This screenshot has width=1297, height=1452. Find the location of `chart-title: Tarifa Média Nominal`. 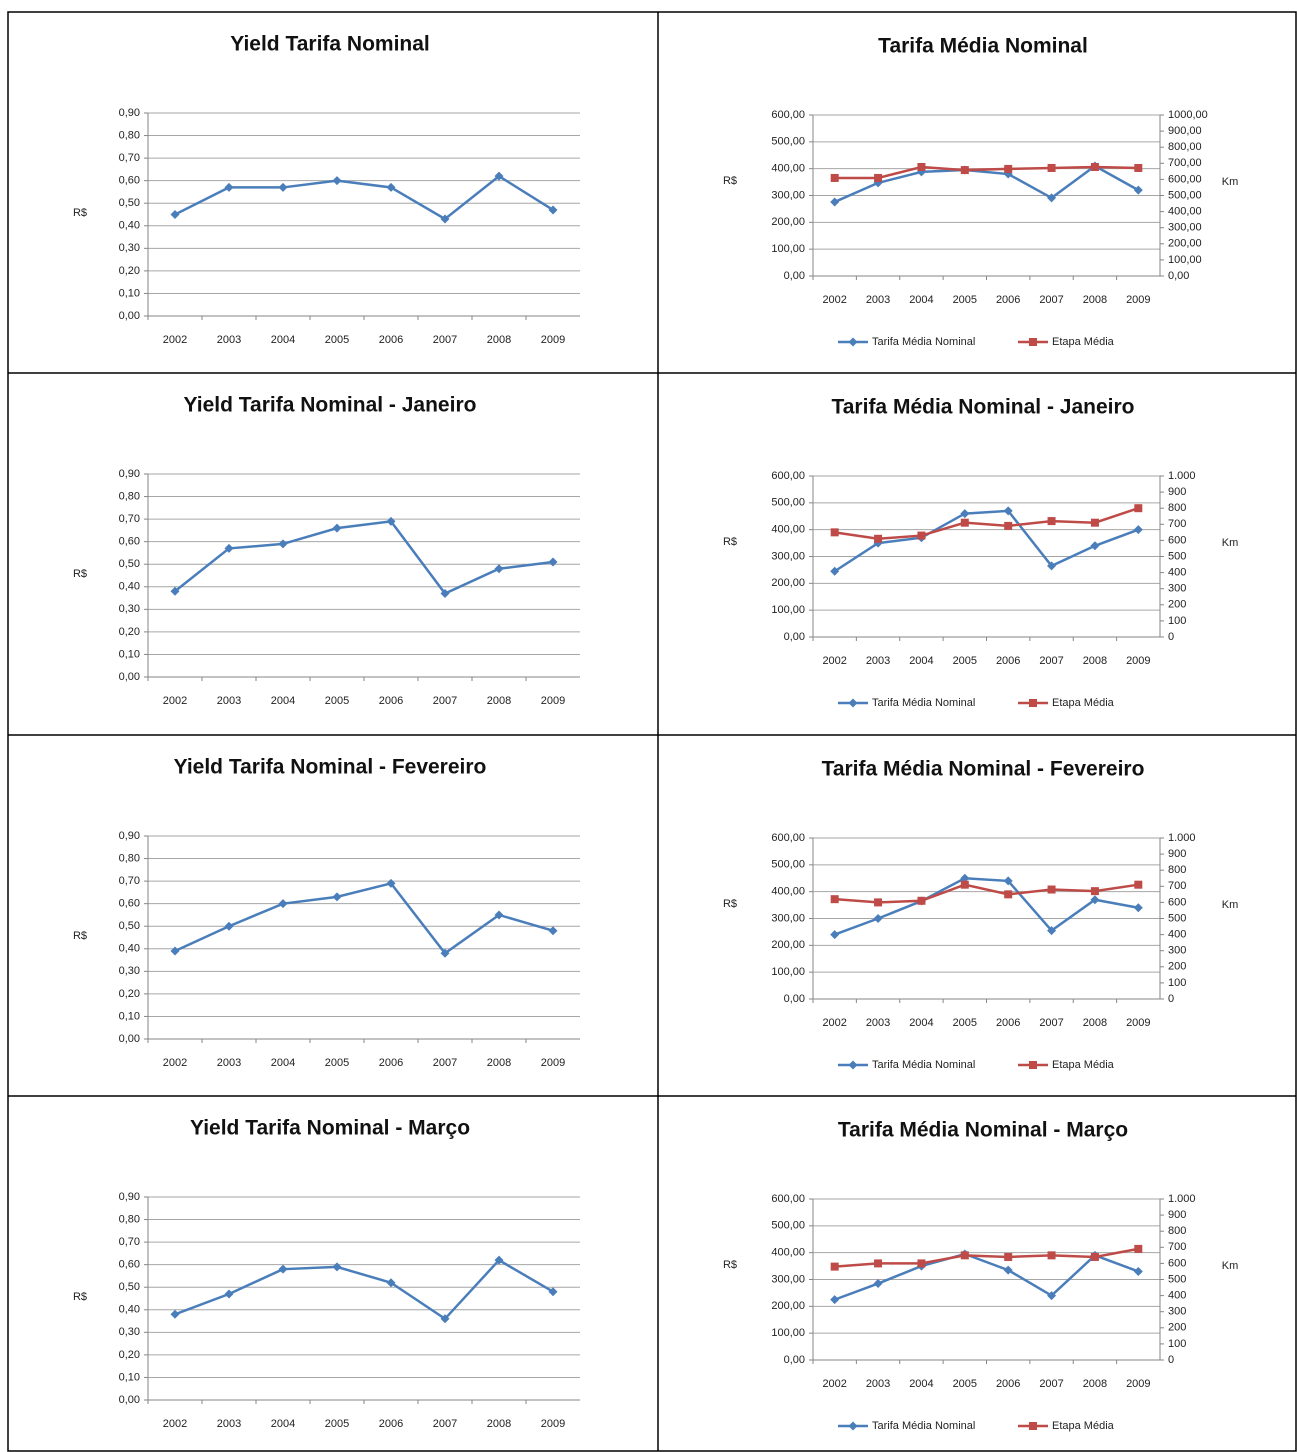

chart-title: Tarifa Média Nominal is located at coordinates (983, 46).